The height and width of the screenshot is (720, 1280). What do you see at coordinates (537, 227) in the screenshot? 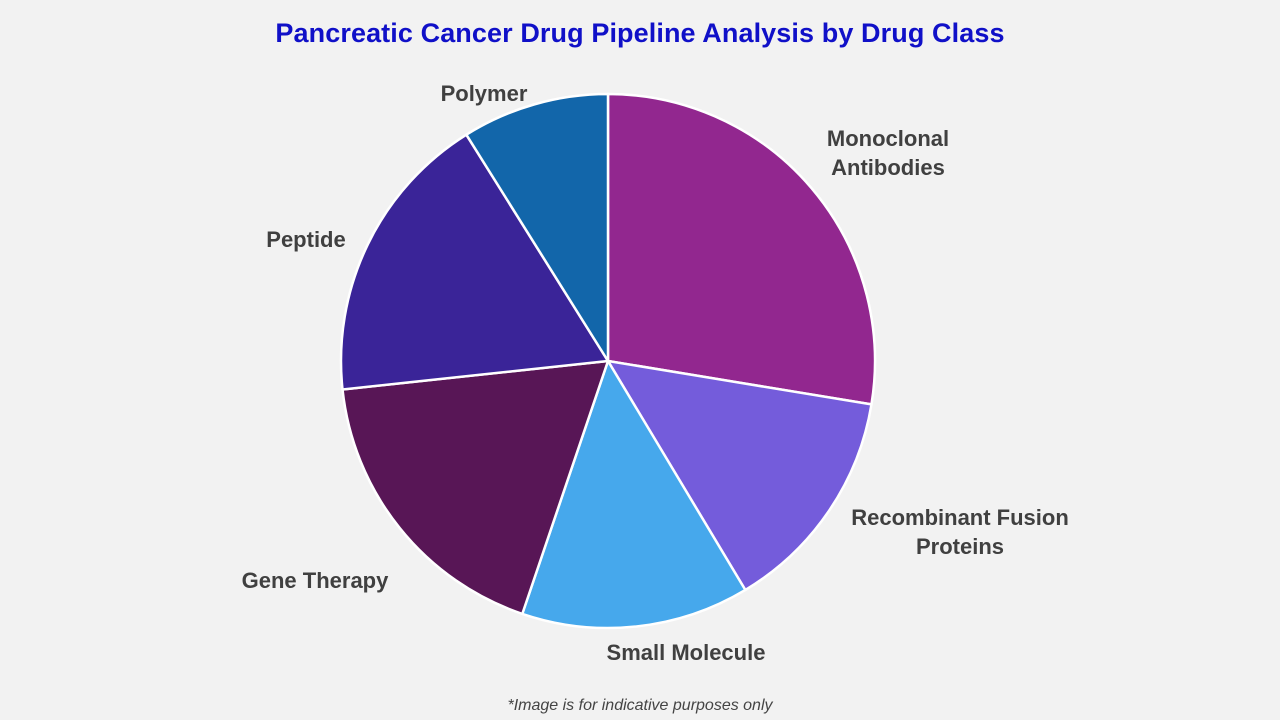
I see `pie-slice-polymer` at bounding box center [537, 227].